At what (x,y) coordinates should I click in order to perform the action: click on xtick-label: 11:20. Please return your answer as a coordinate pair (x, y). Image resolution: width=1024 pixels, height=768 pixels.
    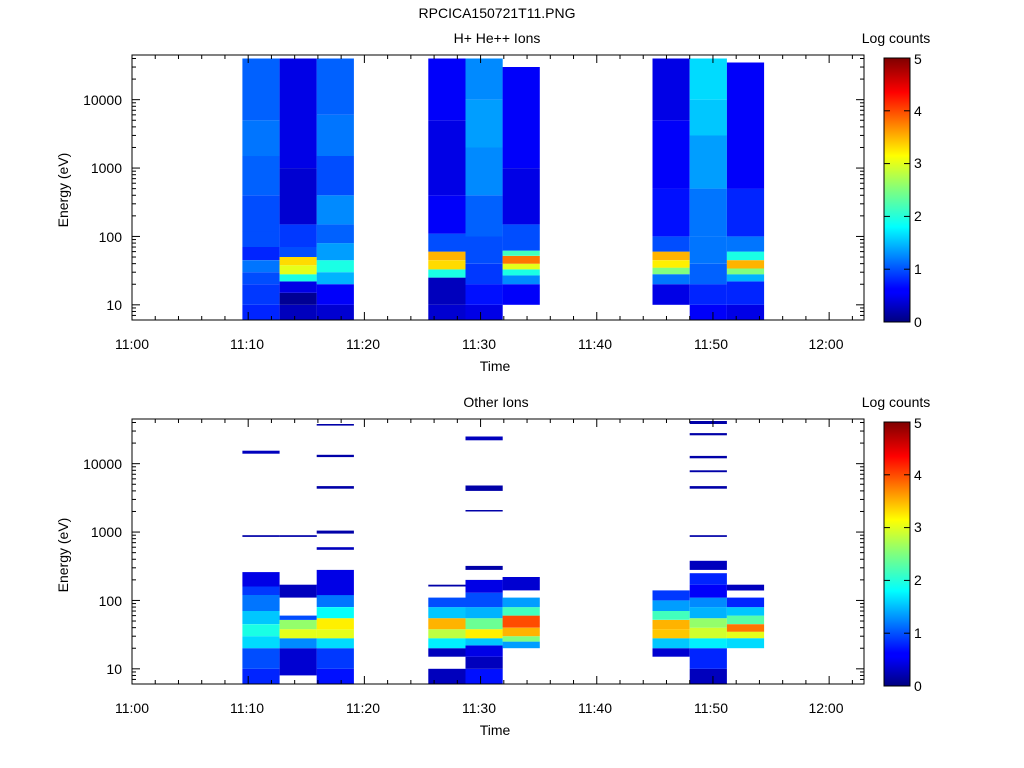
    Looking at the image, I should click on (363, 344).